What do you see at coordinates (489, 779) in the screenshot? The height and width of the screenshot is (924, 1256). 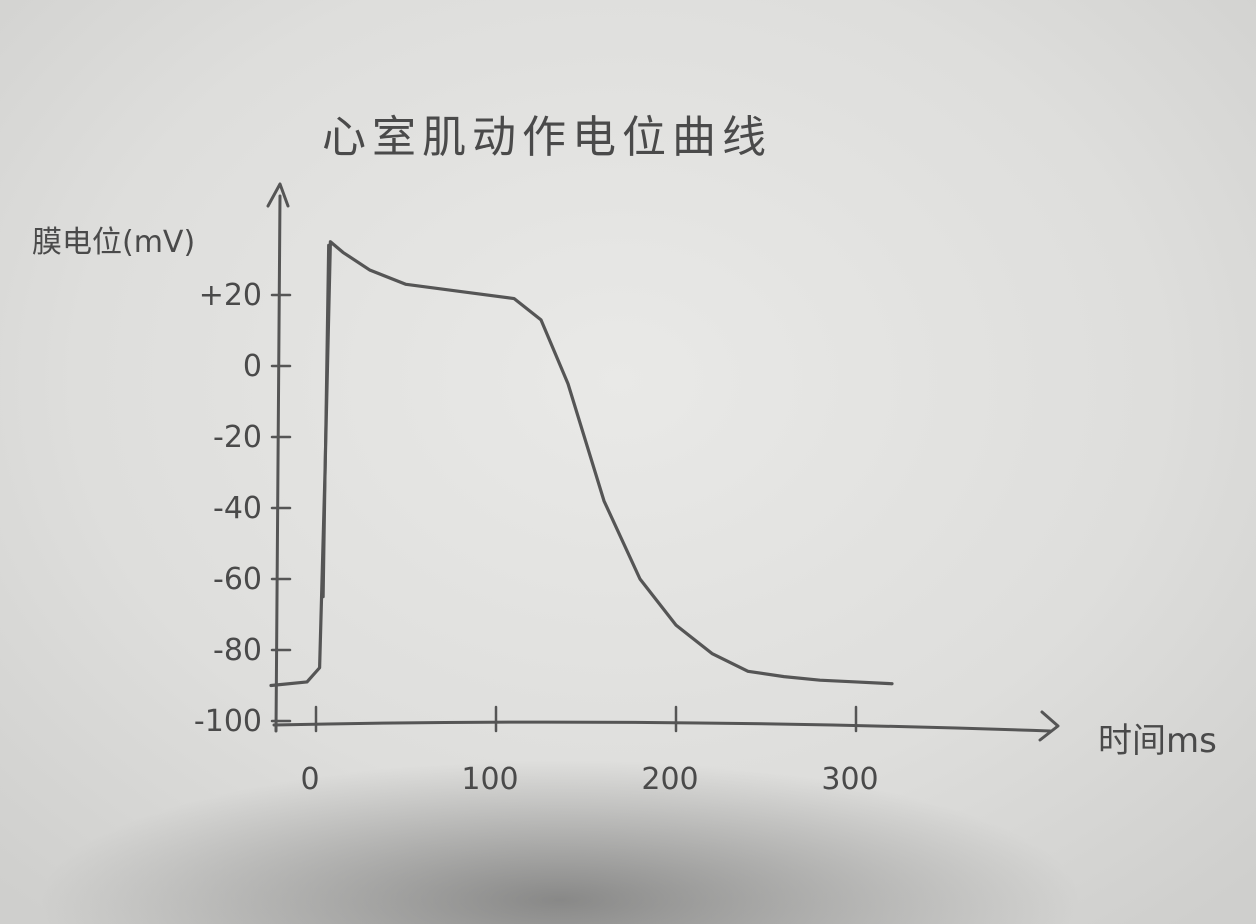 I see `x-tick-label: 100` at bounding box center [489, 779].